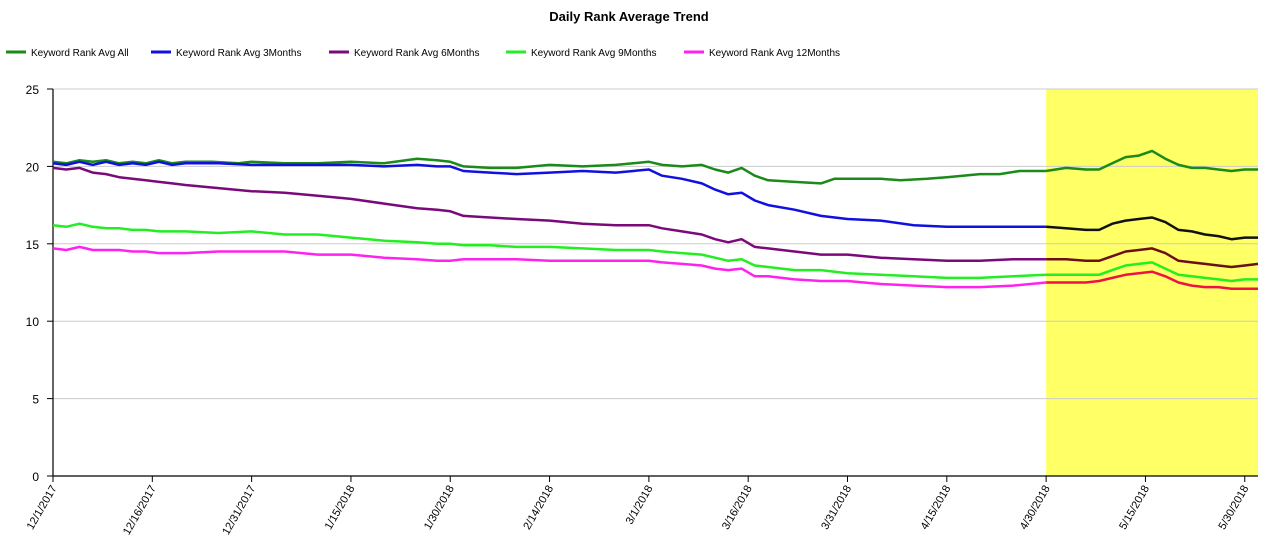 The width and height of the screenshot is (1268, 537). What do you see at coordinates (35, 400) in the screenshot?
I see `y-tick-label: 5` at bounding box center [35, 400].